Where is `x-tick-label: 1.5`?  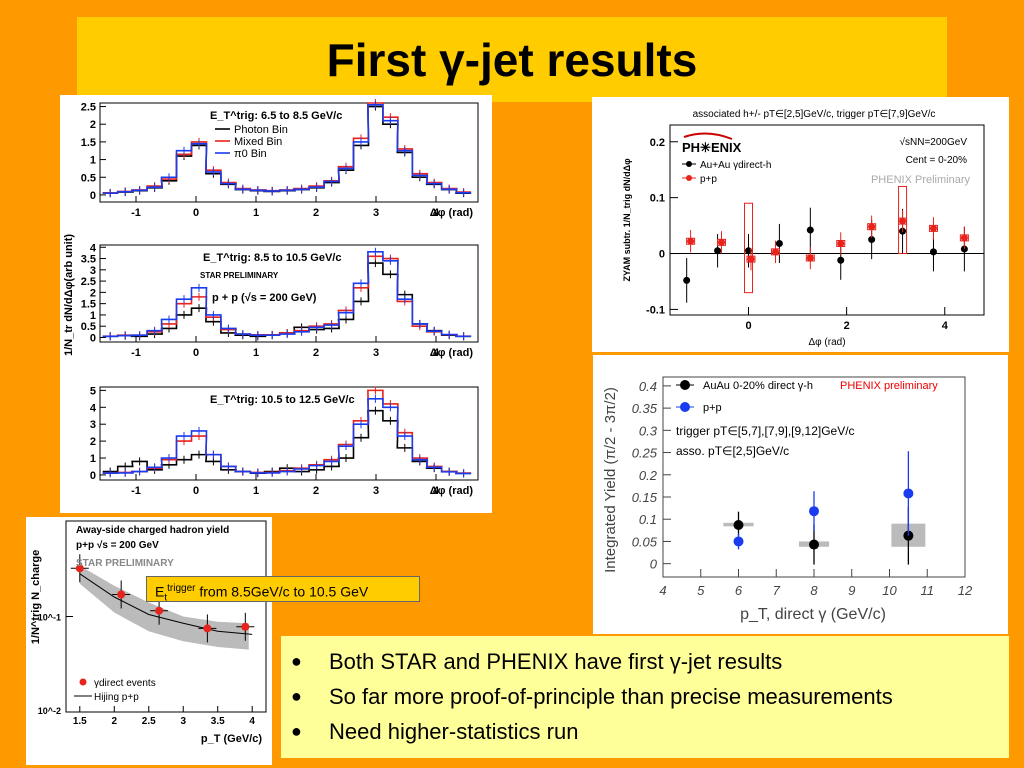 x-tick-label: 1.5 is located at coordinates (80, 721).